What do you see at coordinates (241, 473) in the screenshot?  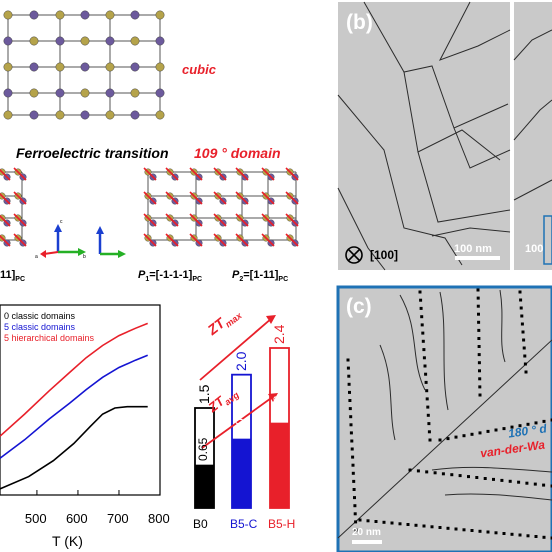 I see `bar-avg-B5-C` at bounding box center [241, 473].